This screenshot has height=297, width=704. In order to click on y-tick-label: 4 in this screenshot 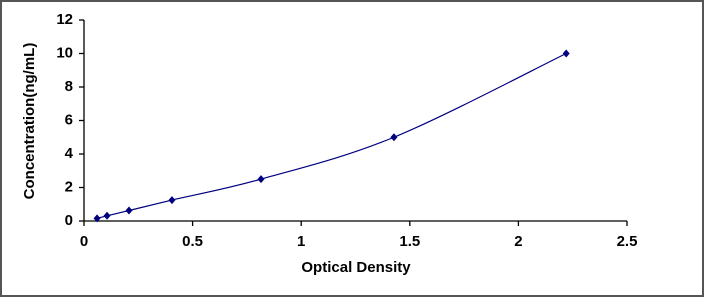, I will do `click(69, 153)`.